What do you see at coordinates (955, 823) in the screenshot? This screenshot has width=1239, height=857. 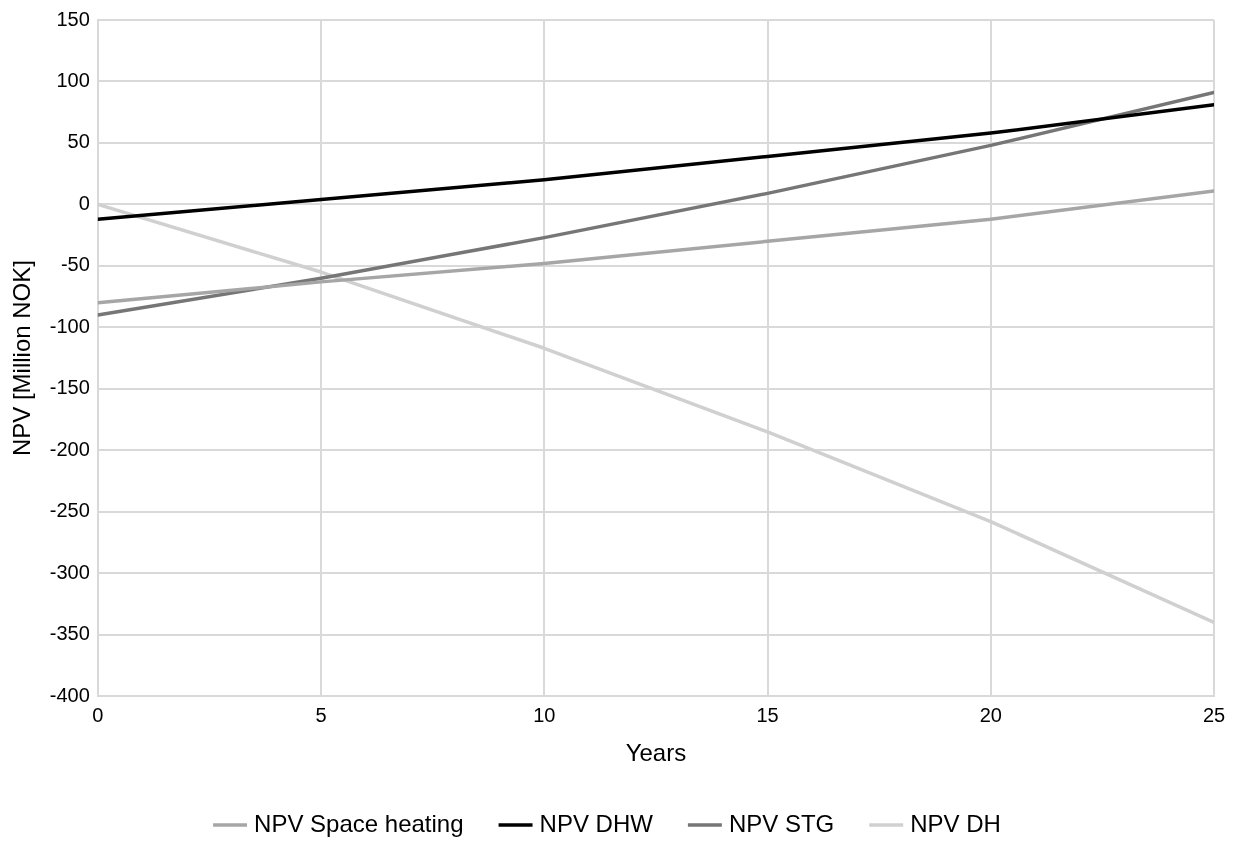 I see `legend-label: NPV DH` at bounding box center [955, 823].